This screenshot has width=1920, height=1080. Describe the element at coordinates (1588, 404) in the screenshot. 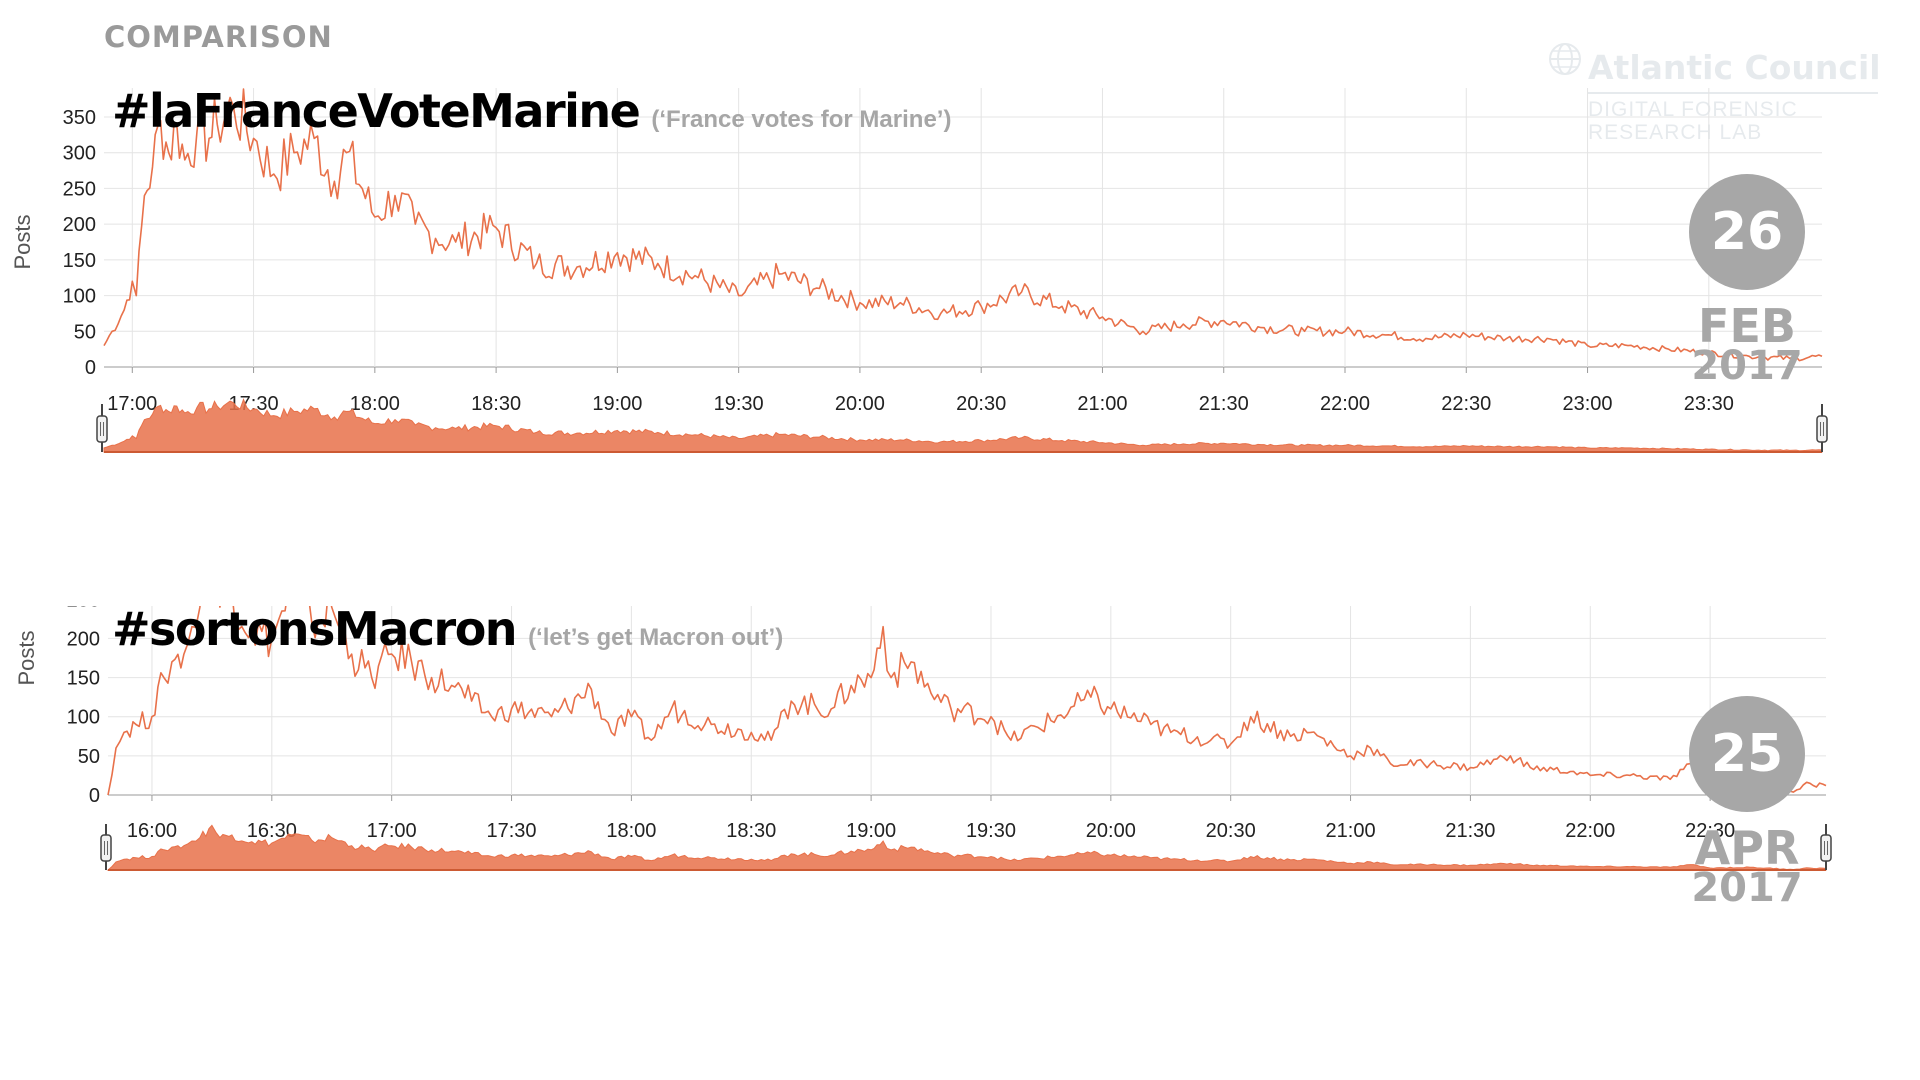

I see `x-tick-label: 23:00` at that location.